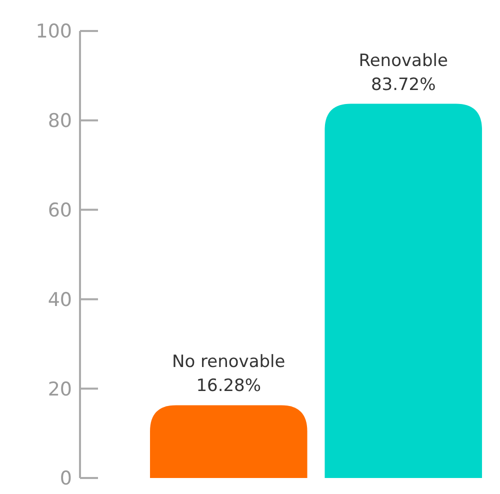 This screenshot has width=500, height=494. Describe the element at coordinates (229, 386) in the screenshot. I see `data-label: 16.28%` at that location.